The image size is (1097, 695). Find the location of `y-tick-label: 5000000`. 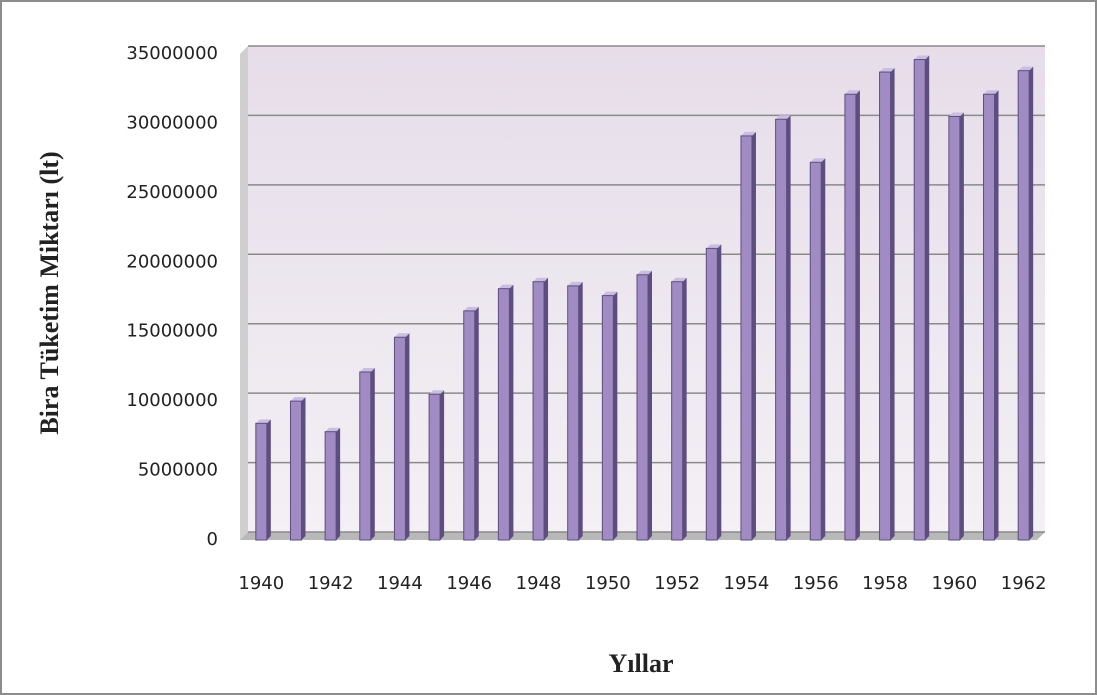

y-tick-label: 5000000 is located at coordinates (178, 470).